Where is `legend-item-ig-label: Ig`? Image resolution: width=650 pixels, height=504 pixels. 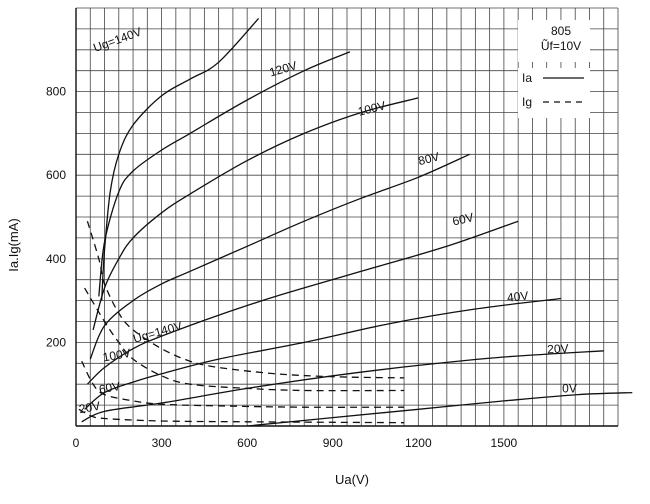 legend-item-ig-label: Ig is located at coordinates (527, 102).